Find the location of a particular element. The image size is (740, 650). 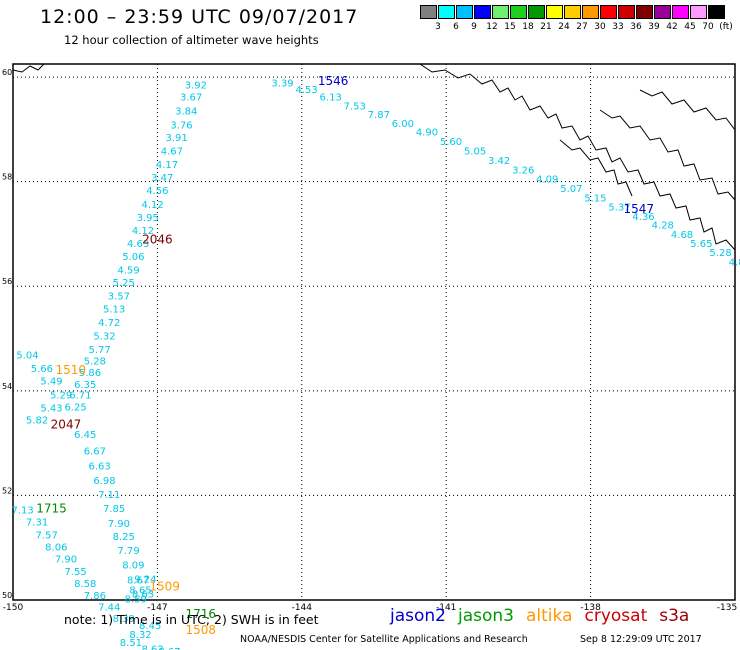

swh-value: 6.35 is located at coordinates (85, 385).